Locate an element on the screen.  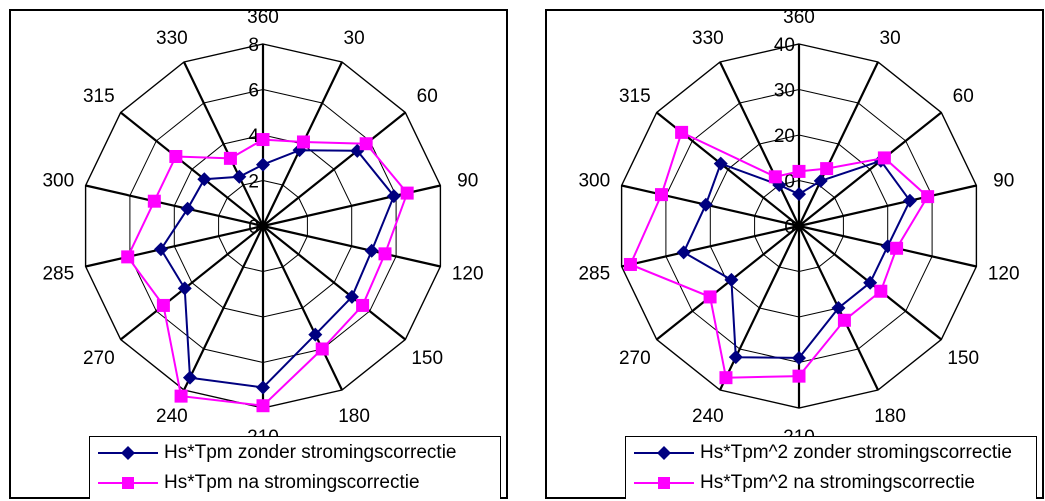
radial-tick-label: 20 is located at coordinates (784, 136).